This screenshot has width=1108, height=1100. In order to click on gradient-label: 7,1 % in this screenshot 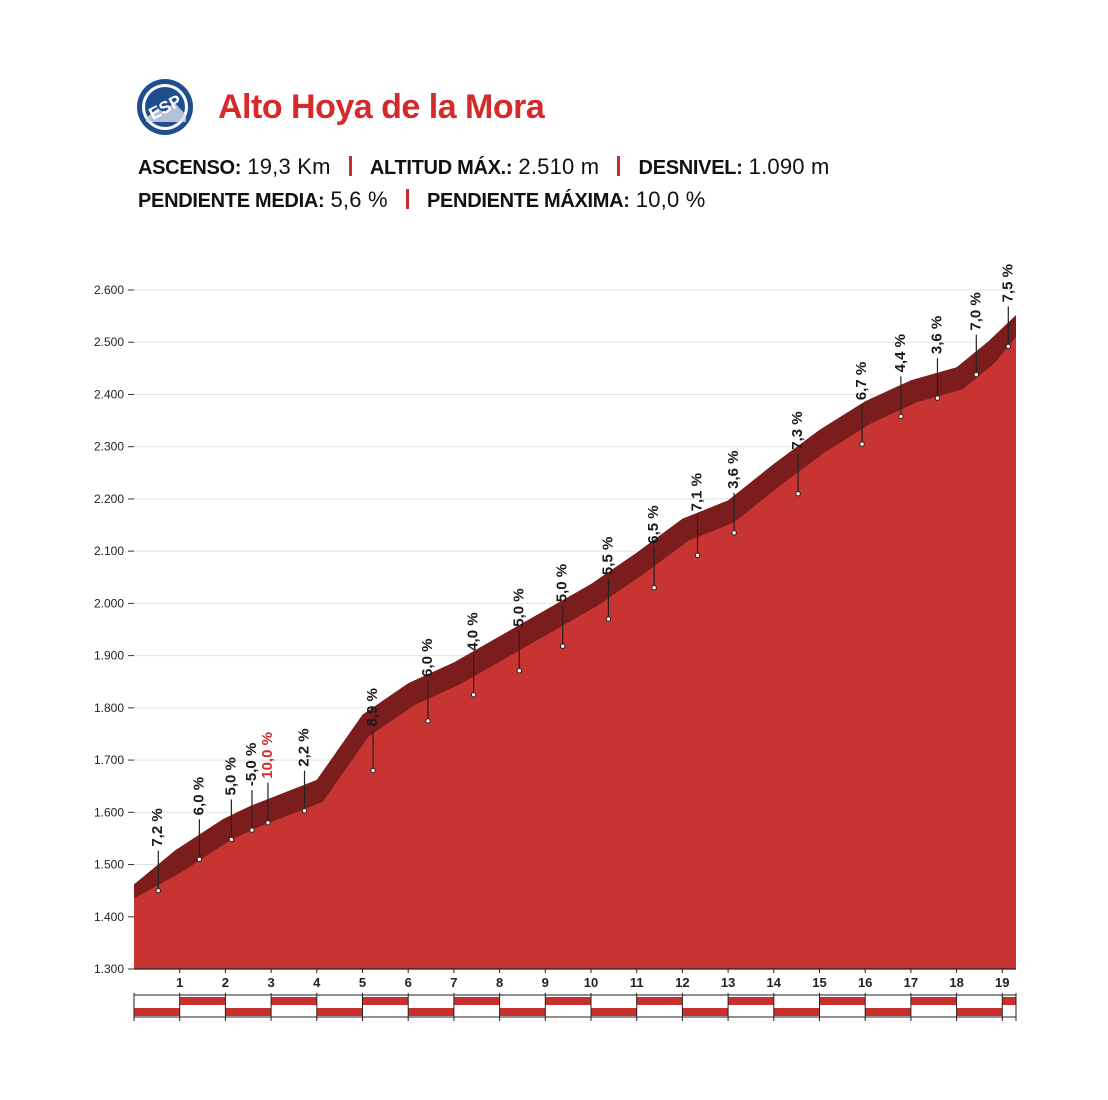, I will do `click(697, 492)`.